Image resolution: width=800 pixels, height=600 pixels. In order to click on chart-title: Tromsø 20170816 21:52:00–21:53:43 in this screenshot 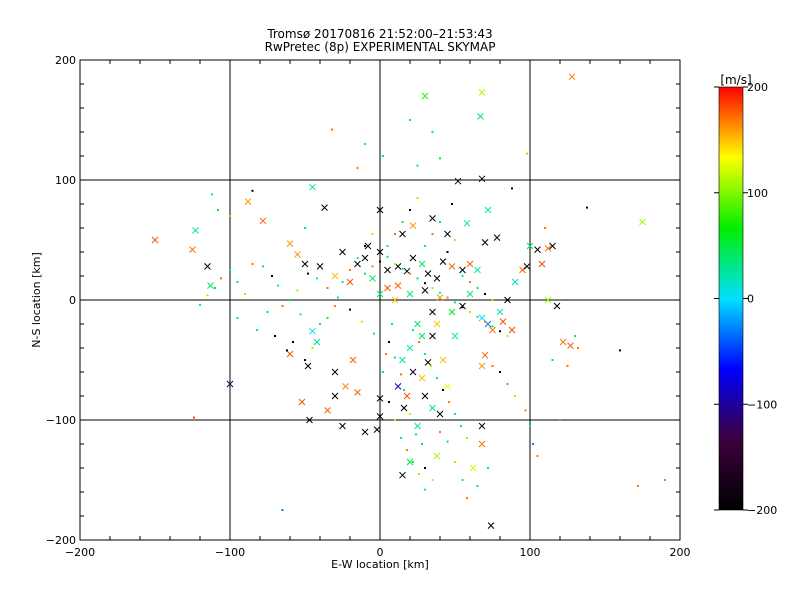, I will do `click(379, 34)`.